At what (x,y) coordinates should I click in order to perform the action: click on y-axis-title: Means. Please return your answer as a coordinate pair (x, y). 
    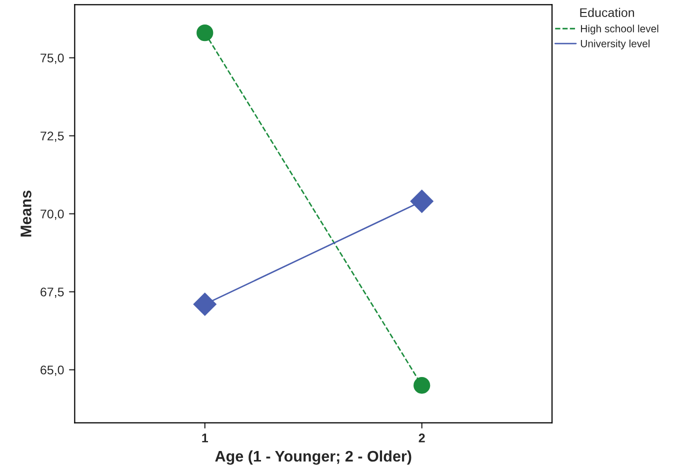
    Looking at the image, I should click on (26, 213).